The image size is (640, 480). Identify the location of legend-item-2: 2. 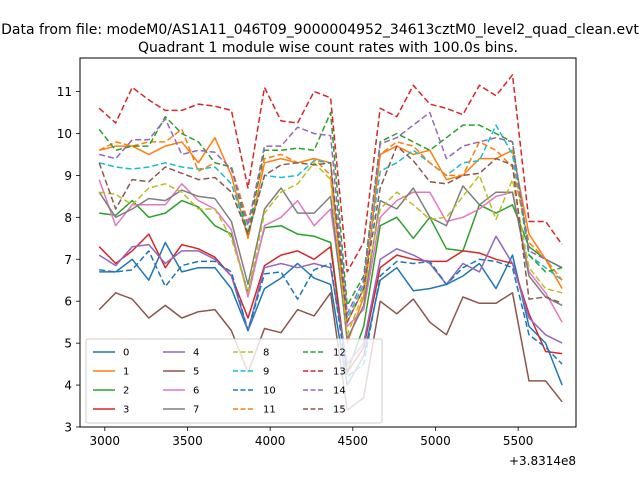
(111, 391).